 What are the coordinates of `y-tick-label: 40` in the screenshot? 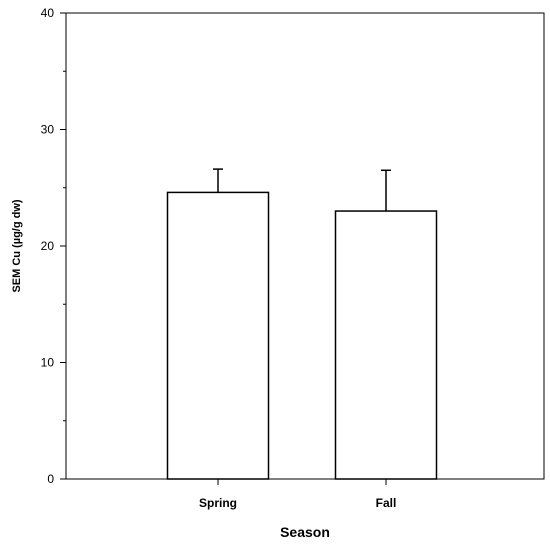 It's located at (48, 13).